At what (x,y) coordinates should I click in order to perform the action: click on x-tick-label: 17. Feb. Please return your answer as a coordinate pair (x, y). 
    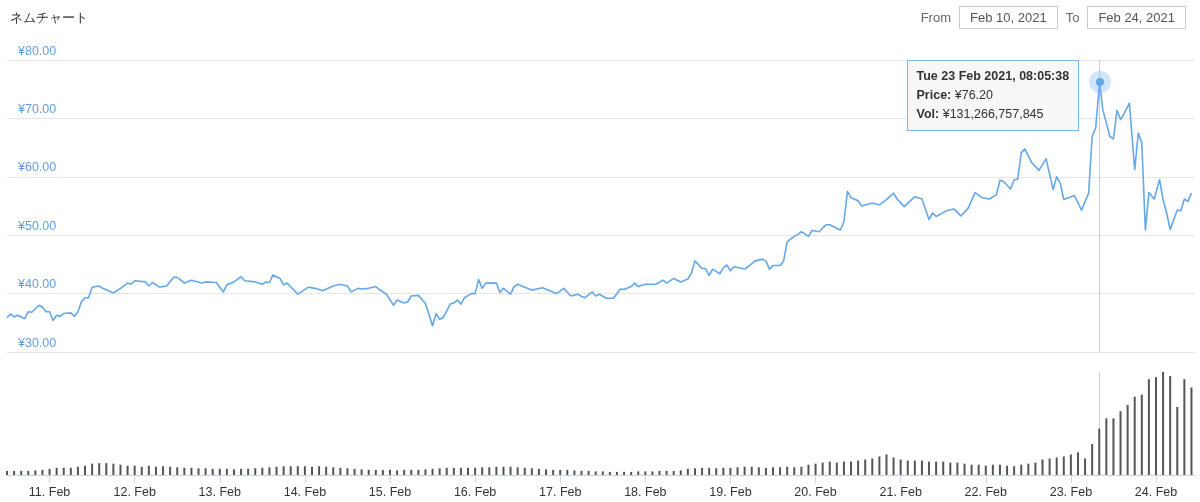
    Looking at the image, I should click on (560, 491).